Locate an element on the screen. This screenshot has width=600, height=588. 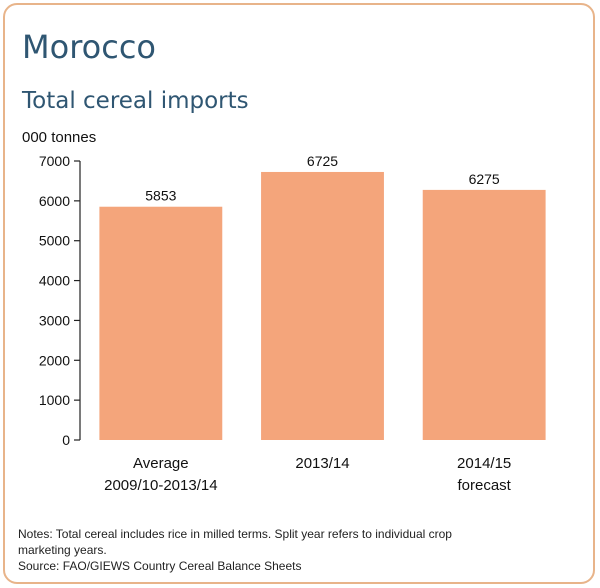
x-category-label: 2013/14 is located at coordinates (322, 463).